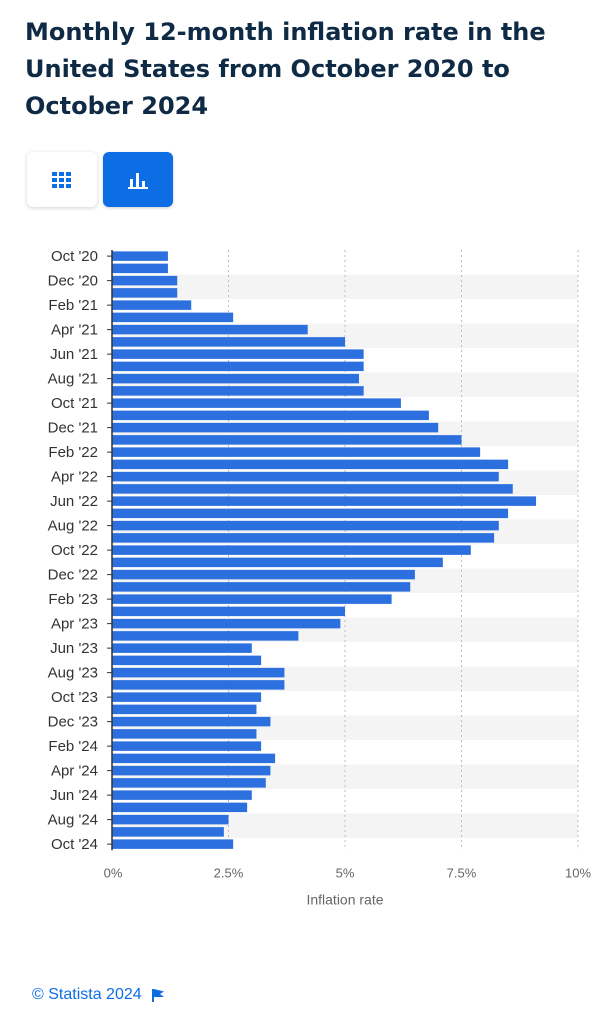  I want to click on y-tick-label: Apr '24, so click(74, 771).